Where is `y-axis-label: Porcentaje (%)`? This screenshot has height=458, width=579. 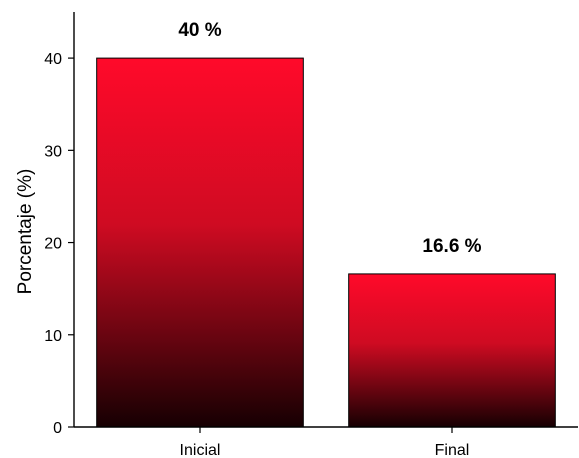 y-axis-label: Porcentaje (%) is located at coordinates (25, 232).